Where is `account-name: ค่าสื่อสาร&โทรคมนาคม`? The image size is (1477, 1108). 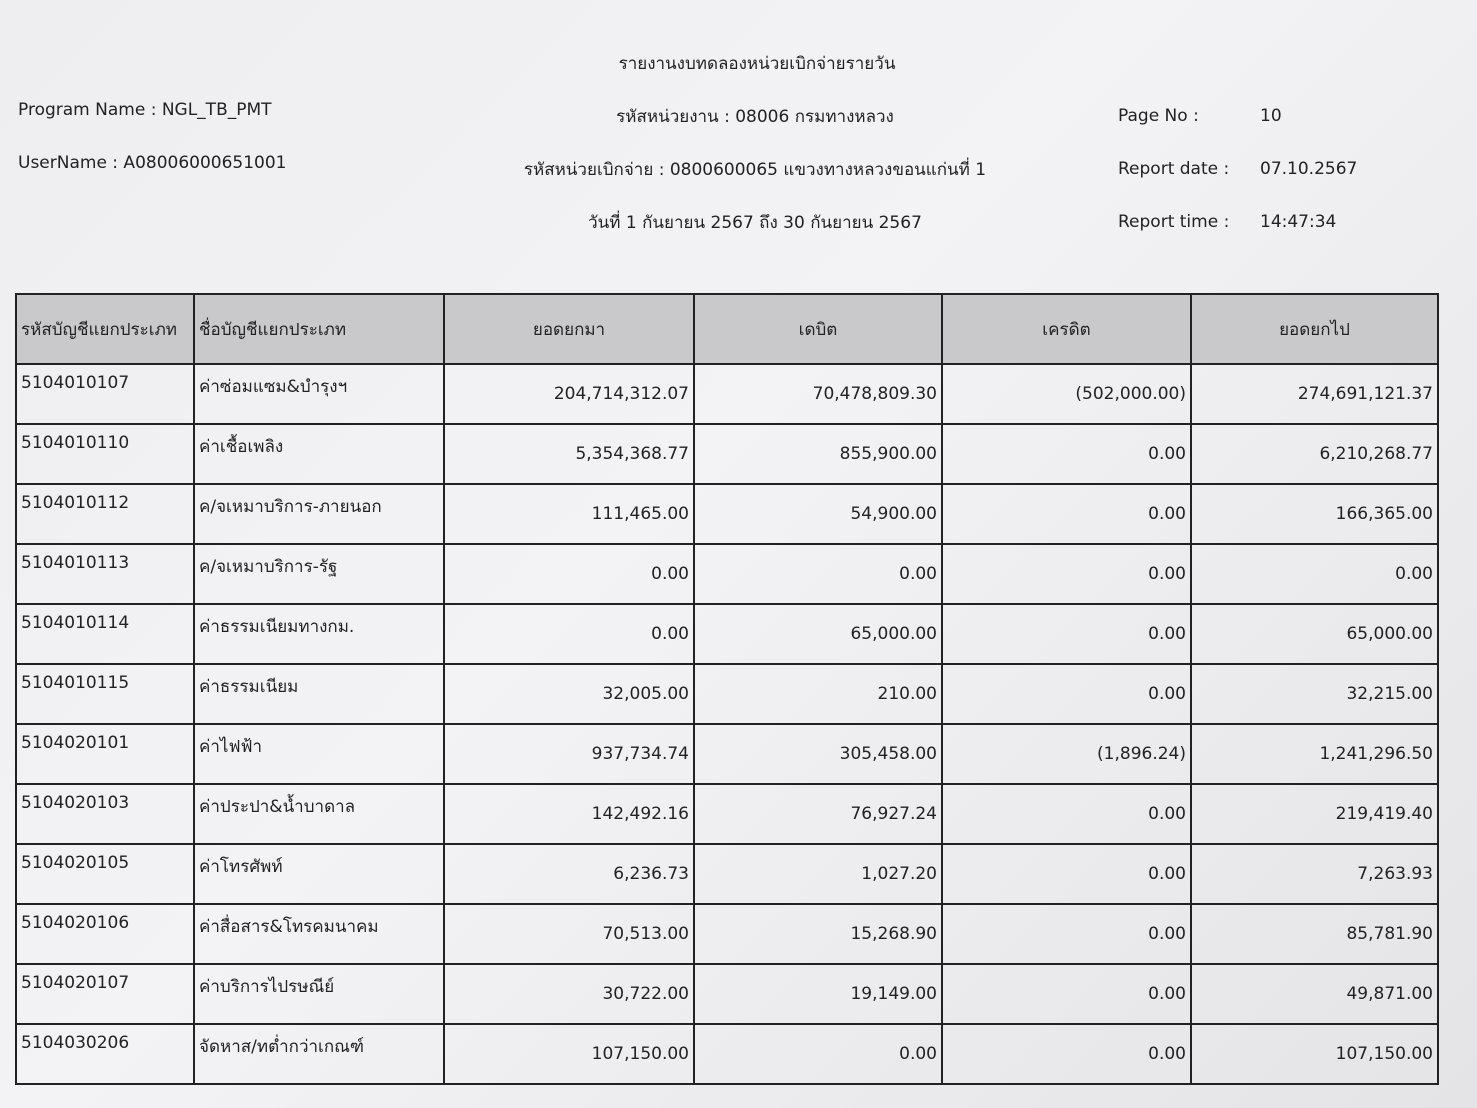
account-name: ค่าสื่อสาร&โทรคมนาคม is located at coordinates (319, 934).